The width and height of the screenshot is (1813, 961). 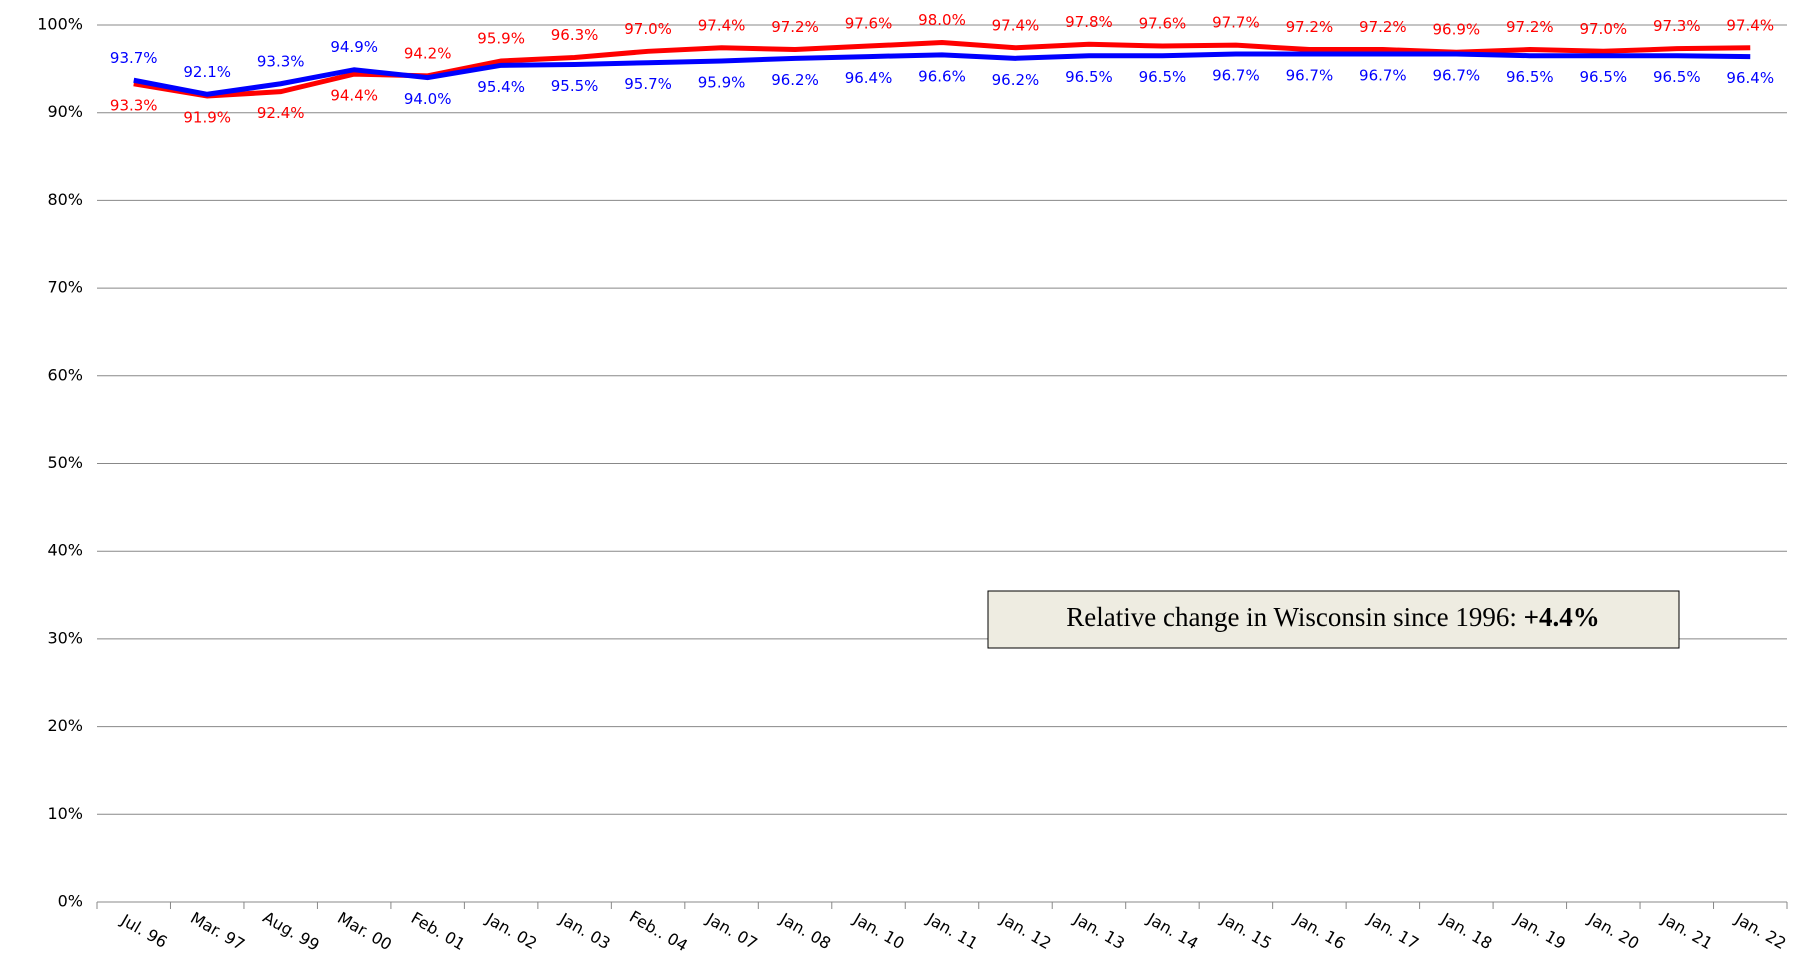 What do you see at coordinates (354, 47) in the screenshot?
I see `value-label: 94.9%` at bounding box center [354, 47].